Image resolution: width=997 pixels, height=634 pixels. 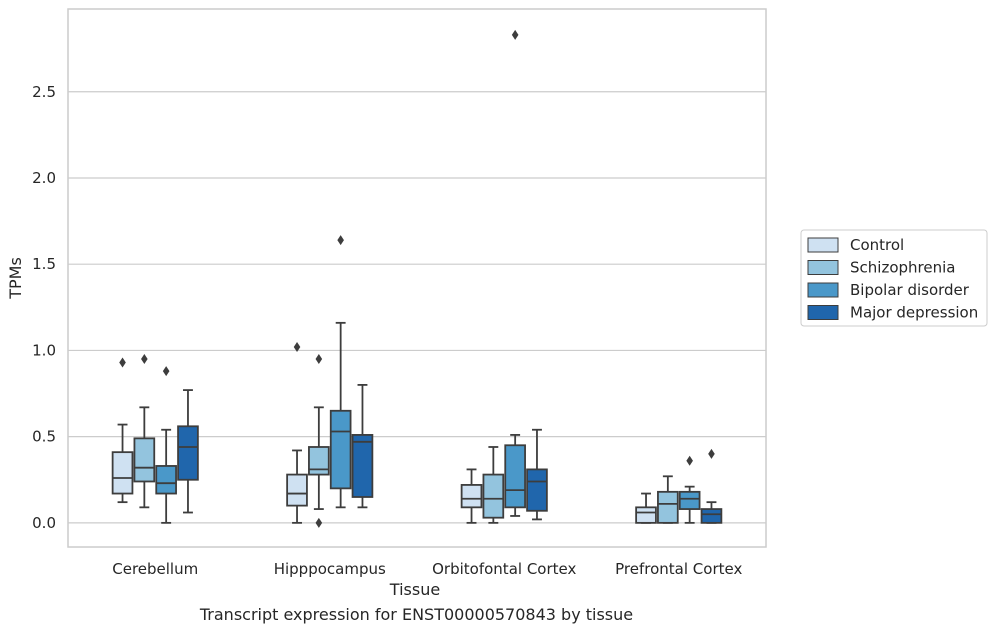 What do you see at coordinates (877, 245) in the screenshot?
I see `legend-label: Control` at bounding box center [877, 245].